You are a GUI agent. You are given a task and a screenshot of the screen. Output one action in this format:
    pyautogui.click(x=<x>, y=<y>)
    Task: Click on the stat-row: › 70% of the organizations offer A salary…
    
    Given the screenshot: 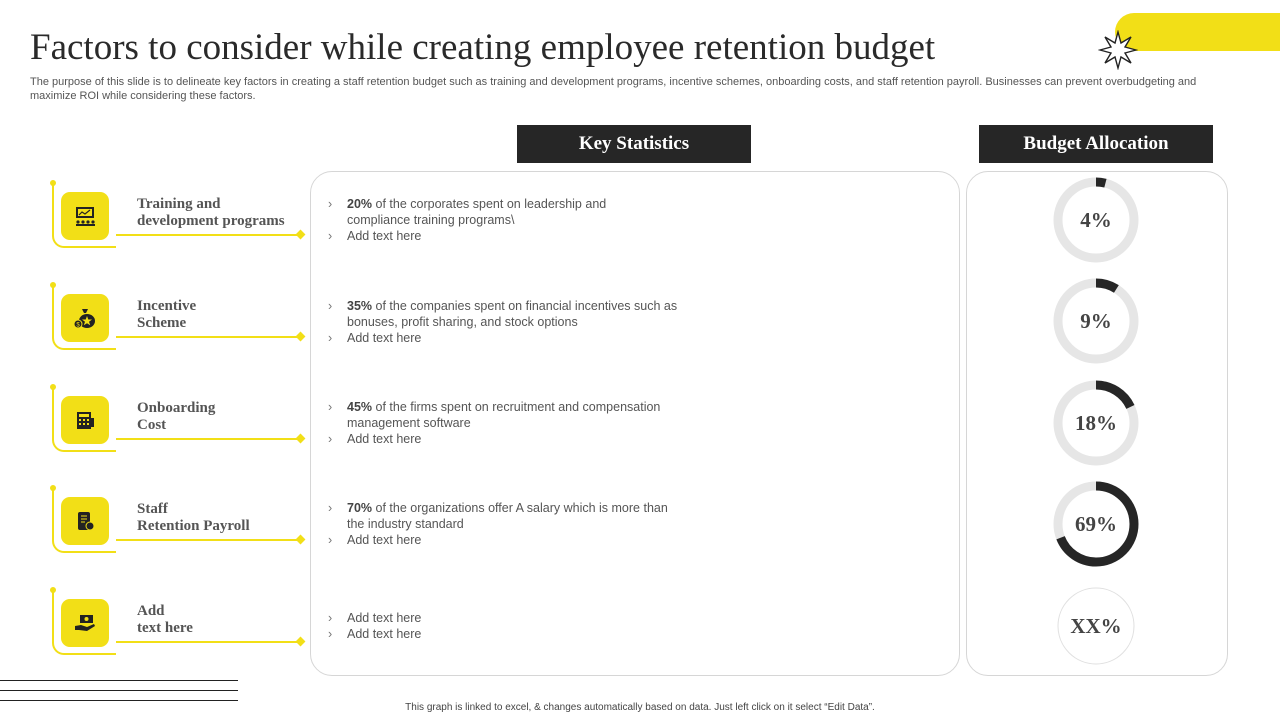 What is the action you would take?
    pyautogui.click(x=518, y=516)
    